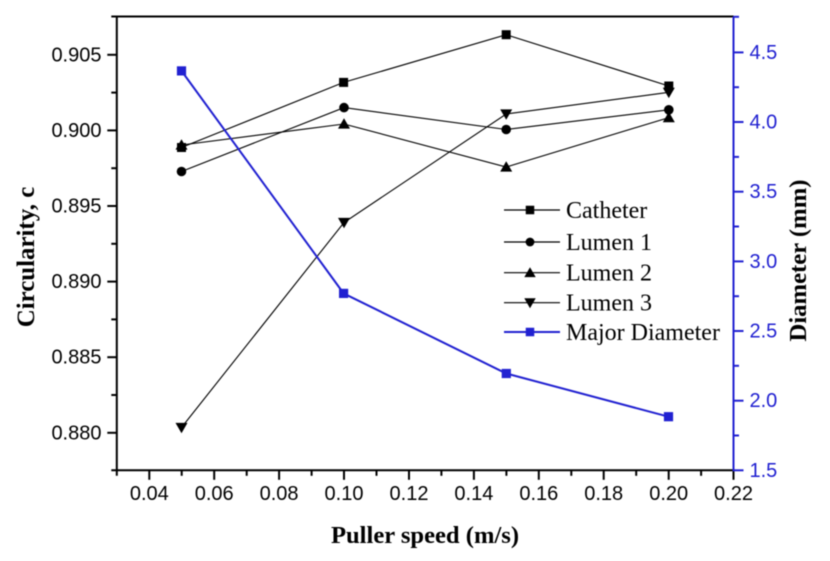 The height and width of the screenshot is (561, 830). Describe the element at coordinates (764, 332) in the screenshot. I see `svg-text: 2.5` at that location.